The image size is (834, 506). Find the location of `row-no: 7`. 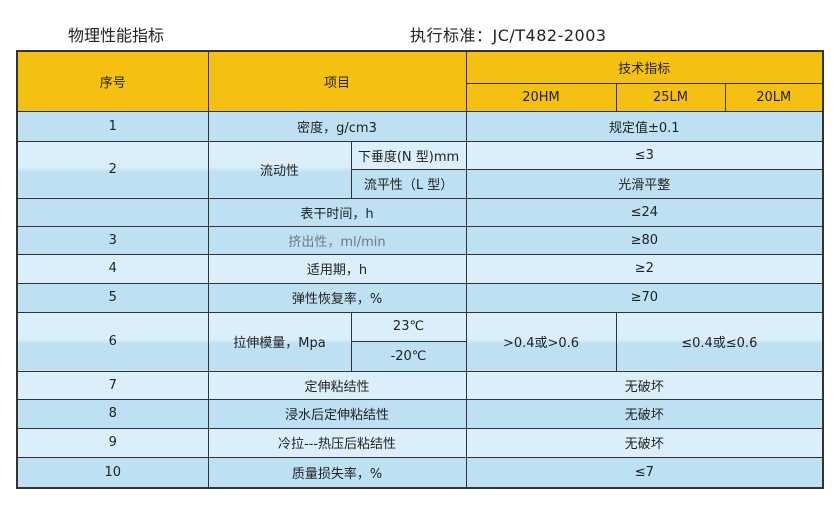

row-no: 7 is located at coordinates (112, 385).